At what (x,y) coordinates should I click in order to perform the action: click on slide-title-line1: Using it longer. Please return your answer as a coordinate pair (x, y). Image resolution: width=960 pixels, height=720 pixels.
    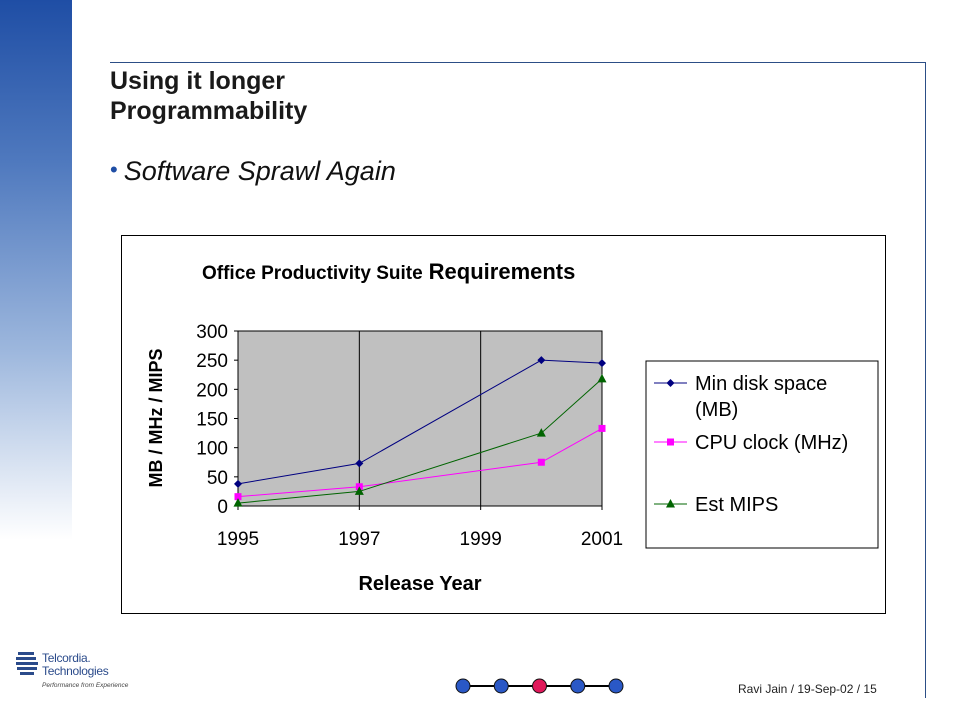
    Looking at the image, I should click on (197, 81).